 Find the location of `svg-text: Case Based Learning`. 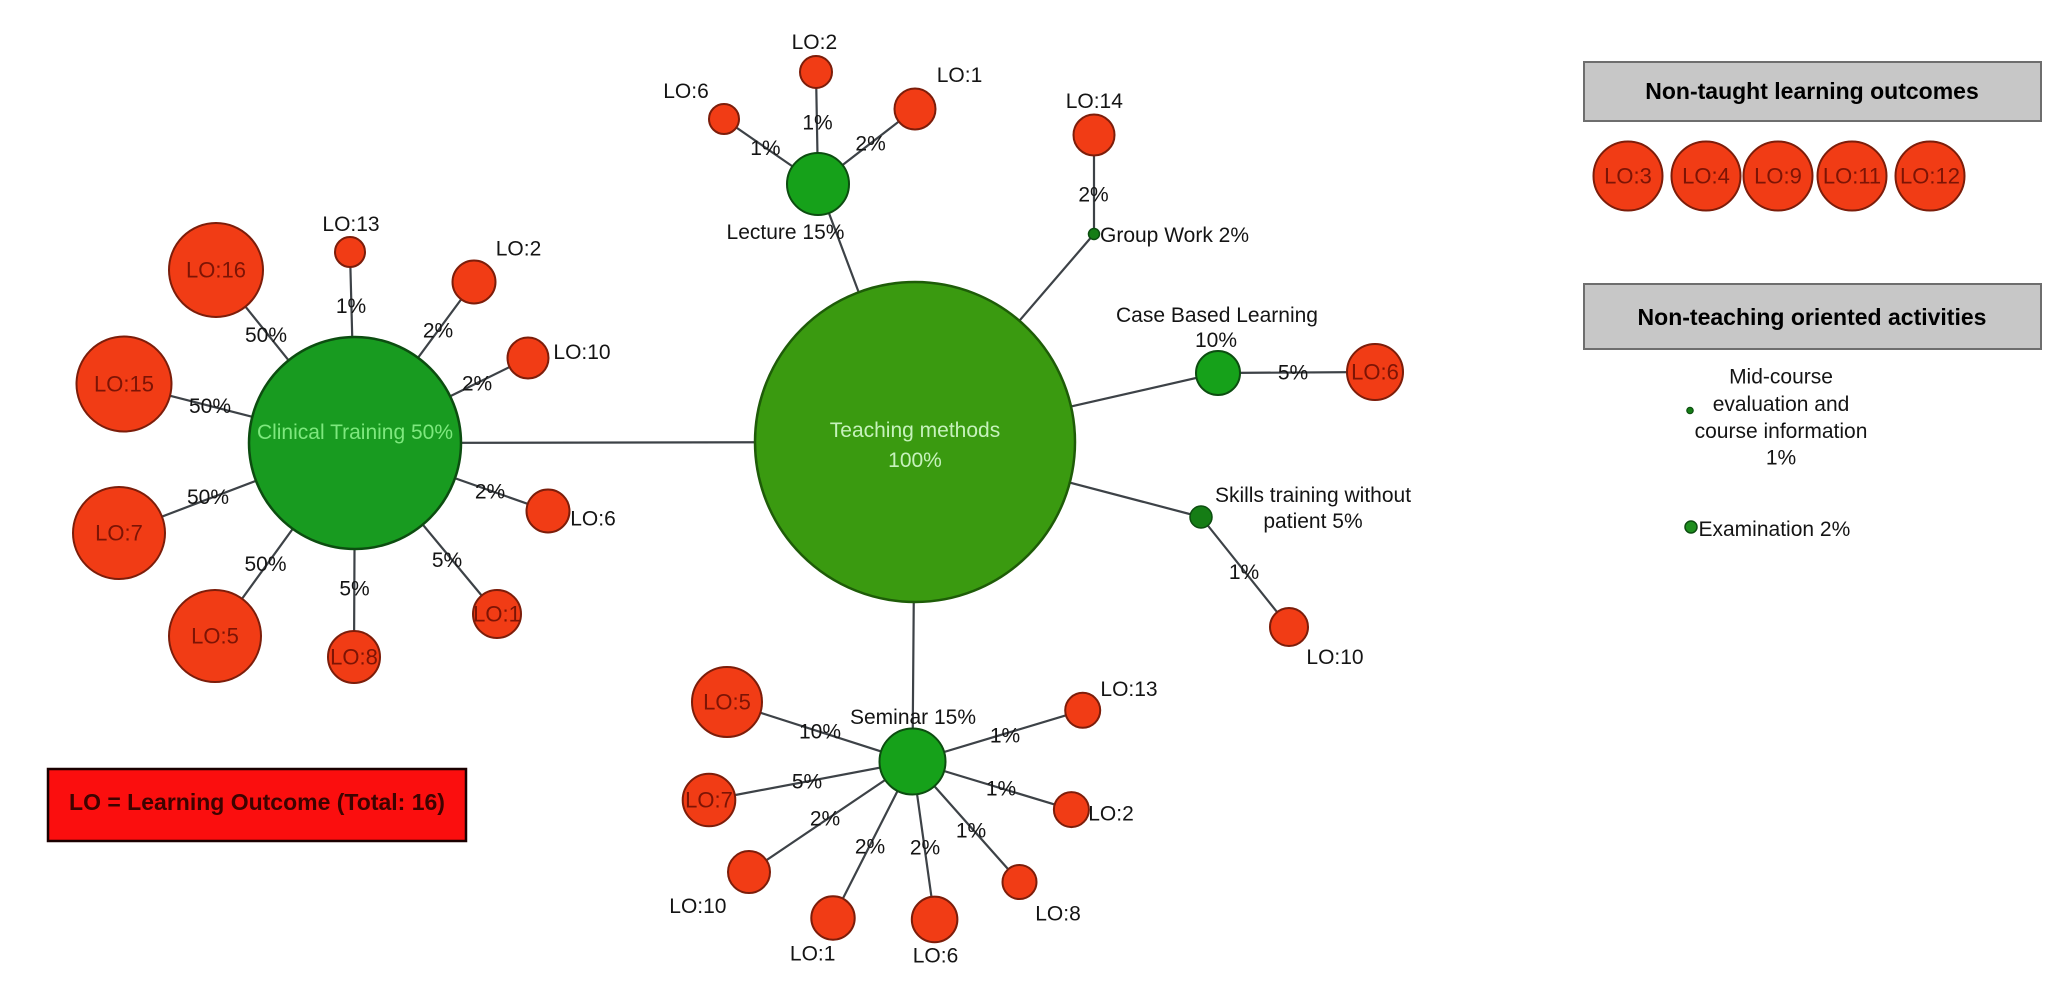

svg-text: Case Based Learning is located at coordinates (1217, 315).